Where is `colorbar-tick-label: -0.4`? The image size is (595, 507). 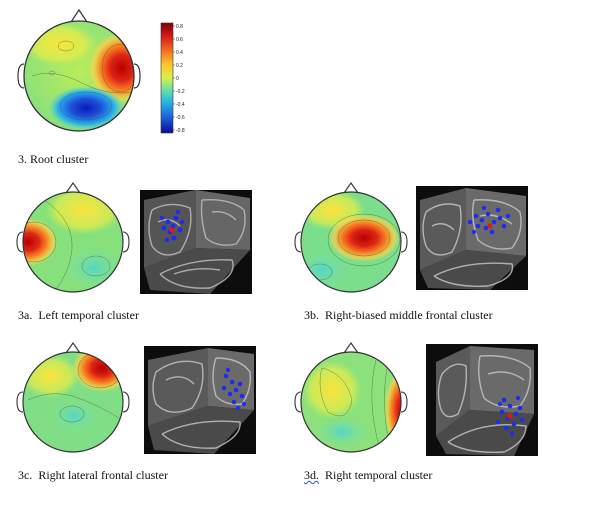 colorbar-tick-label: -0.4 is located at coordinates (180, 105).